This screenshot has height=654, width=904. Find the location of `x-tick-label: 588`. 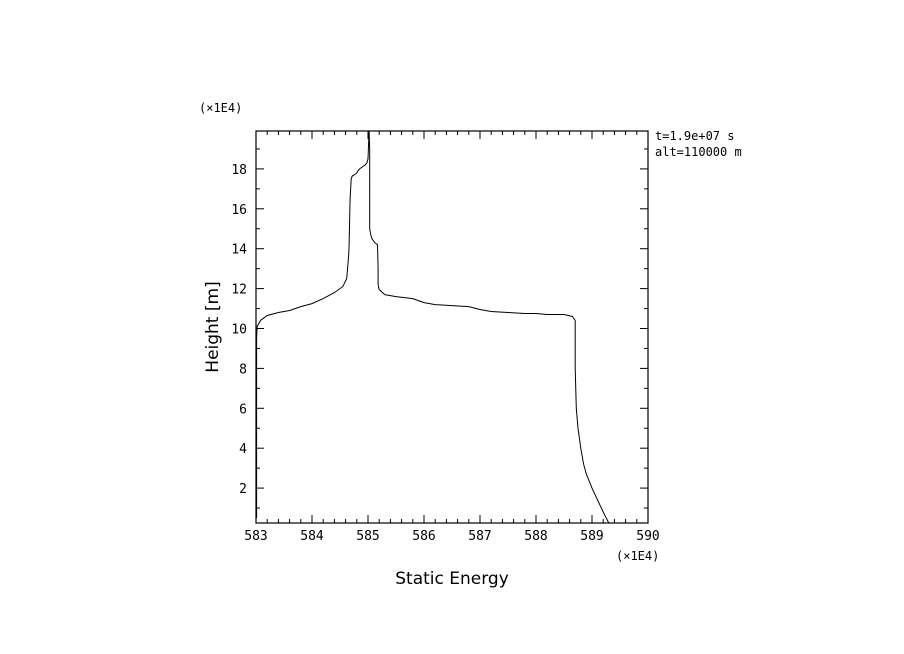

x-tick-label: 588 is located at coordinates (535, 536).